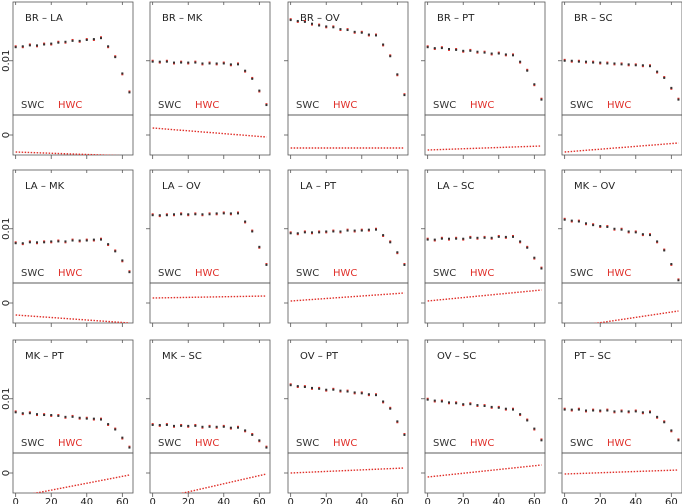 The image size is (682, 504). I want to click on x-tick-label: 20, so click(600, 500).